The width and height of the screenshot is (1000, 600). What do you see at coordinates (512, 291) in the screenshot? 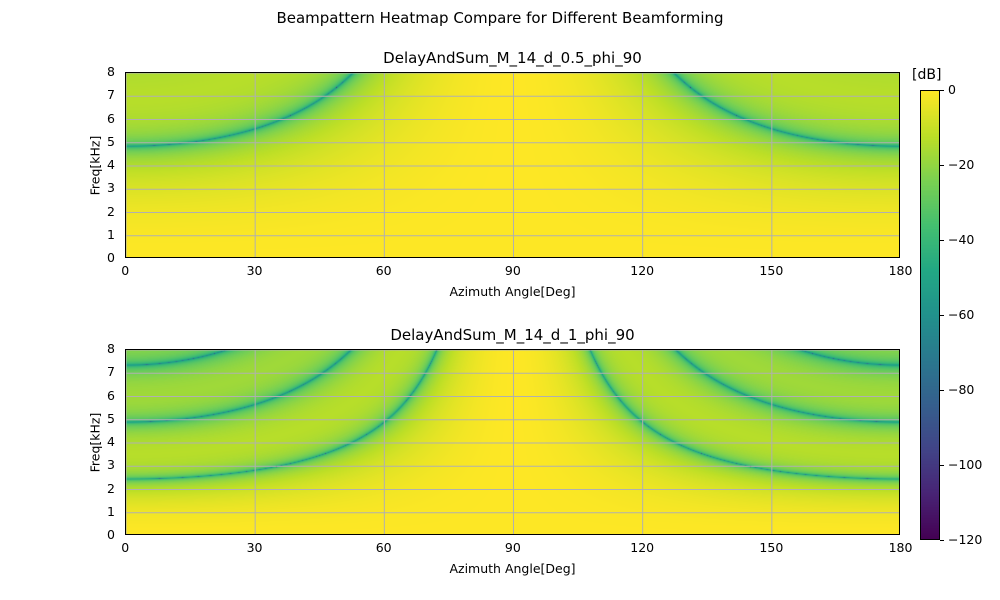
I see `panel-1-xlabel: Azimuth Angle[Deg]` at bounding box center [512, 291].